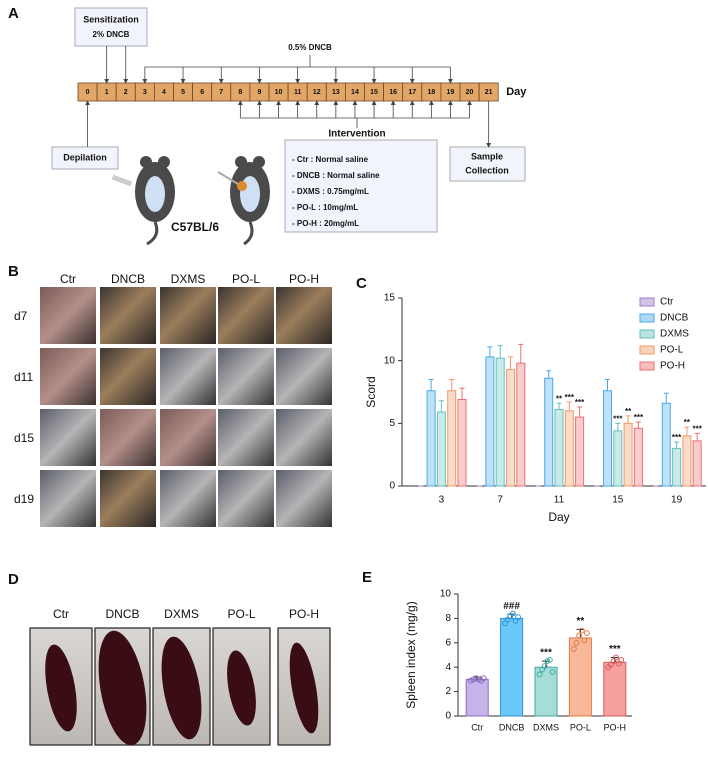 This screenshot has width=708, height=764. Describe the element at coordinates (302, 97) in the screenshot. I see `timeline: 0 1 2 3 4 5 6 7 8 9 10 11 12 13 14 15 16 17 18 19 20 21 Day` at that location.